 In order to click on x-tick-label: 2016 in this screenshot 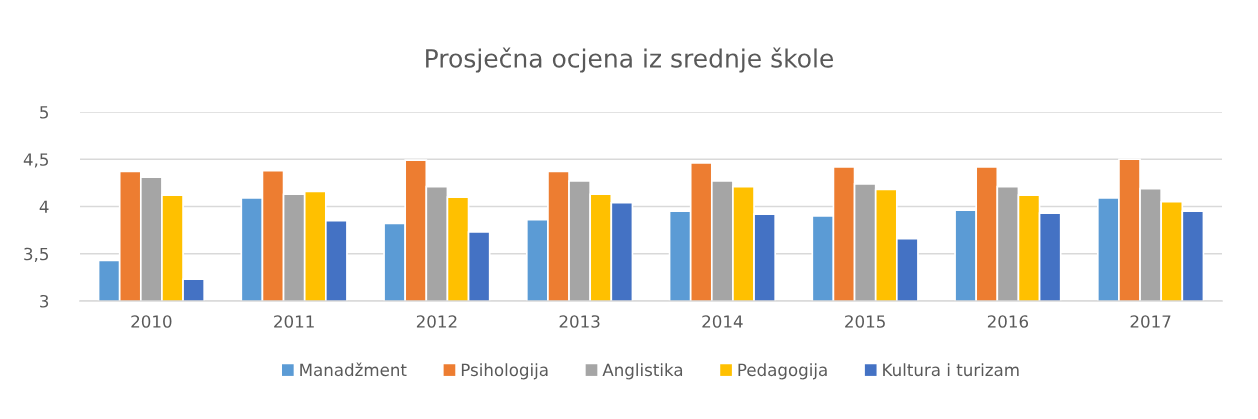, I will do `click(1008, 321)`.